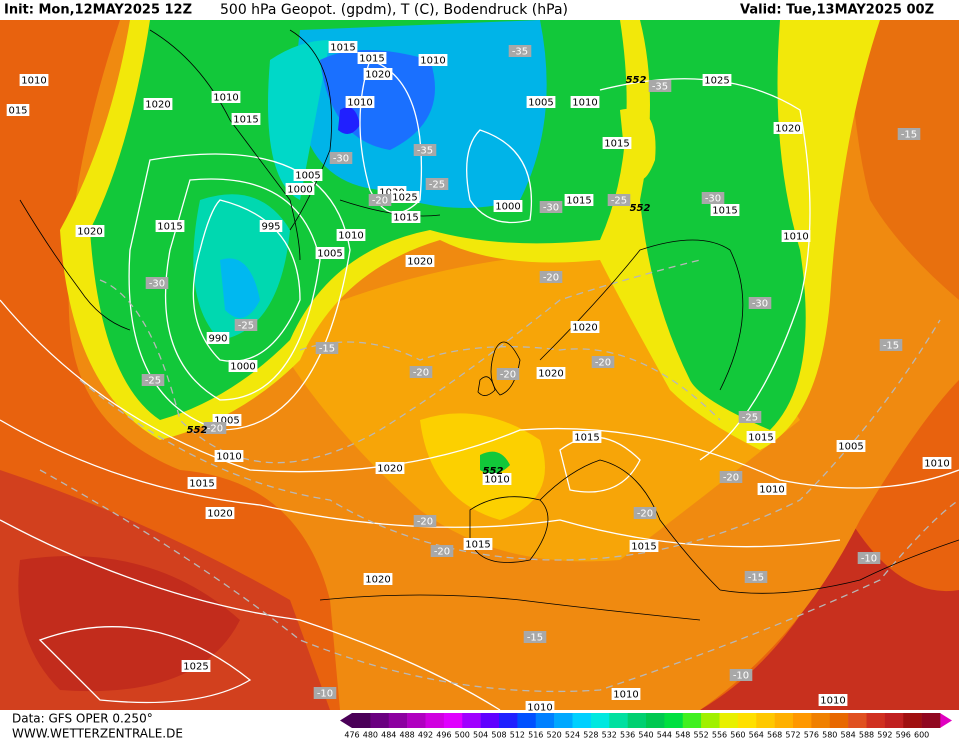 The image size is (959, 741). I want to click on valid-time: Valid: Tue,13MAY2025 00Z, so click(837, 10).